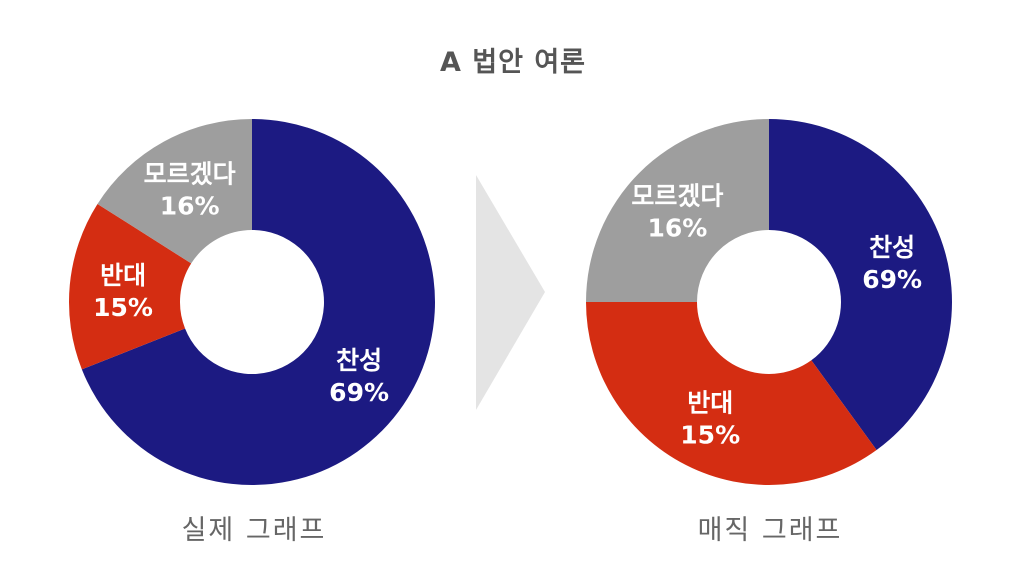 The height and width of the screenshot is (572, 1026). What do you see at coordinates (860, 285) in the screenshot?
I see `slice-agree` at bounding box center [860, 285].